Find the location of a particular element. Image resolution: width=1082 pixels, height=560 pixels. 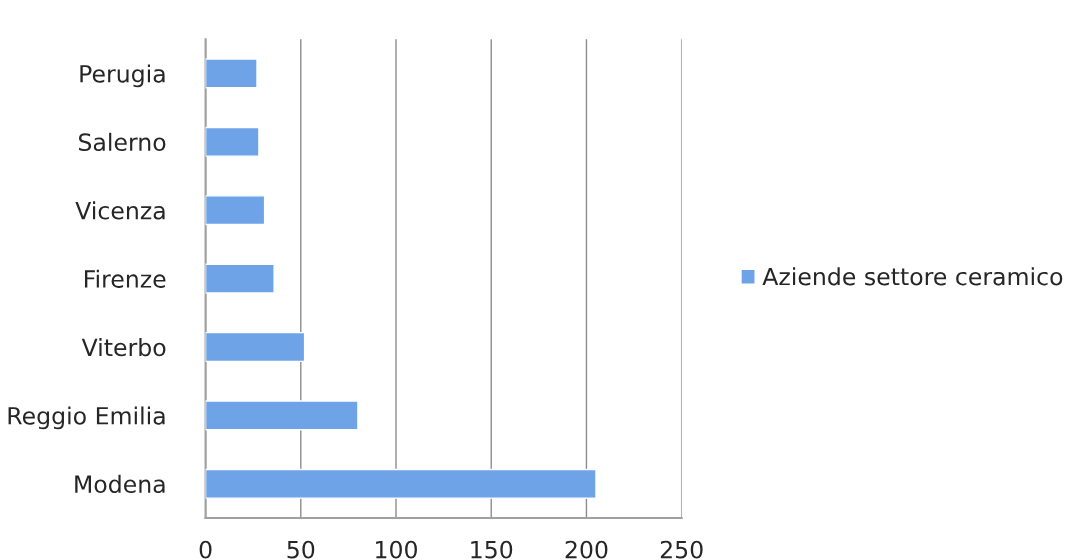

x-tick-label: 250 is located at coordinates (681, 549).